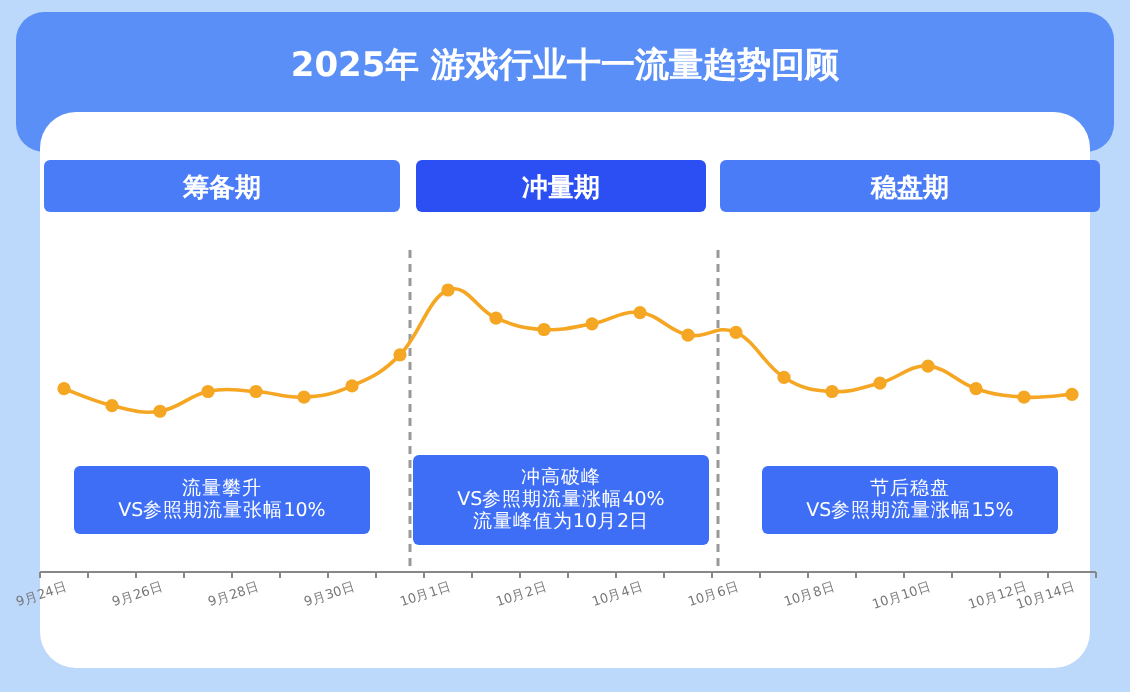  What do you see at coordinates (221, 189) in the screenshot?
I see `text: 筹备期` at bounding box center [221, 189].